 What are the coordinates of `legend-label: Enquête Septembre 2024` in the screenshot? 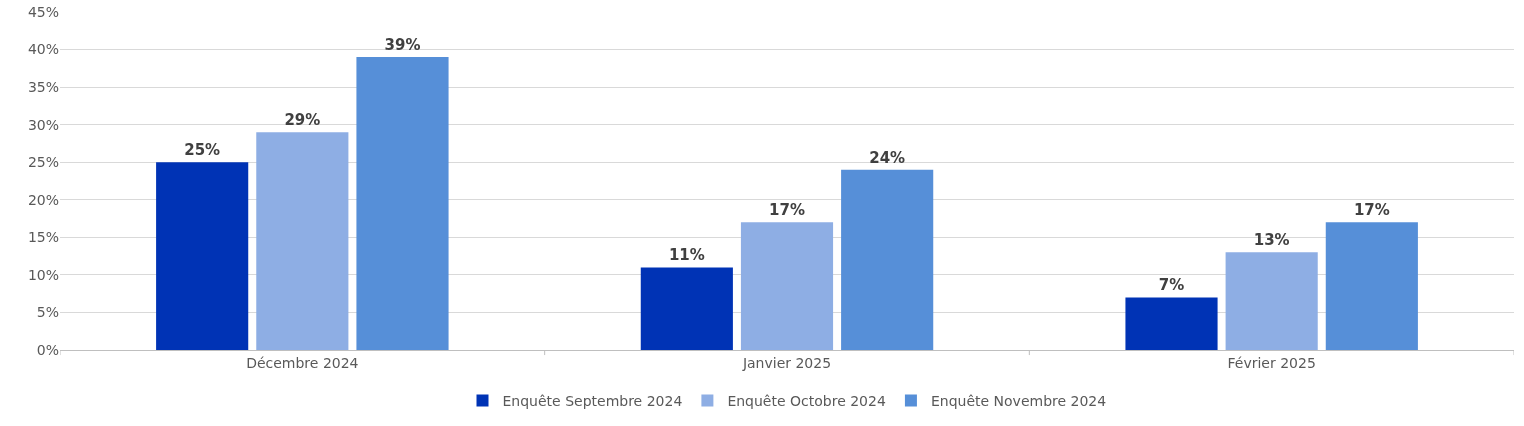 It's located at (592, 400).